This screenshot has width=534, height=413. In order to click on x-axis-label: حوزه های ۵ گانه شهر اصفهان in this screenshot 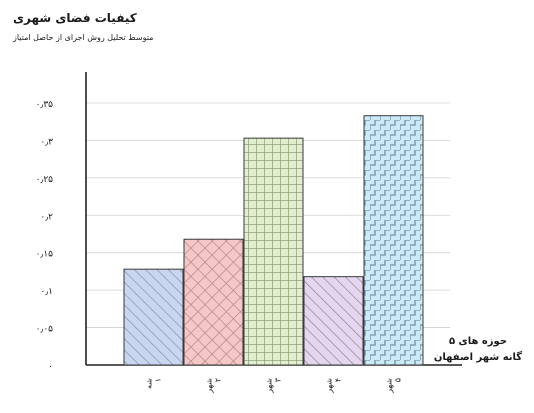, I will do `click(478, 349)`.